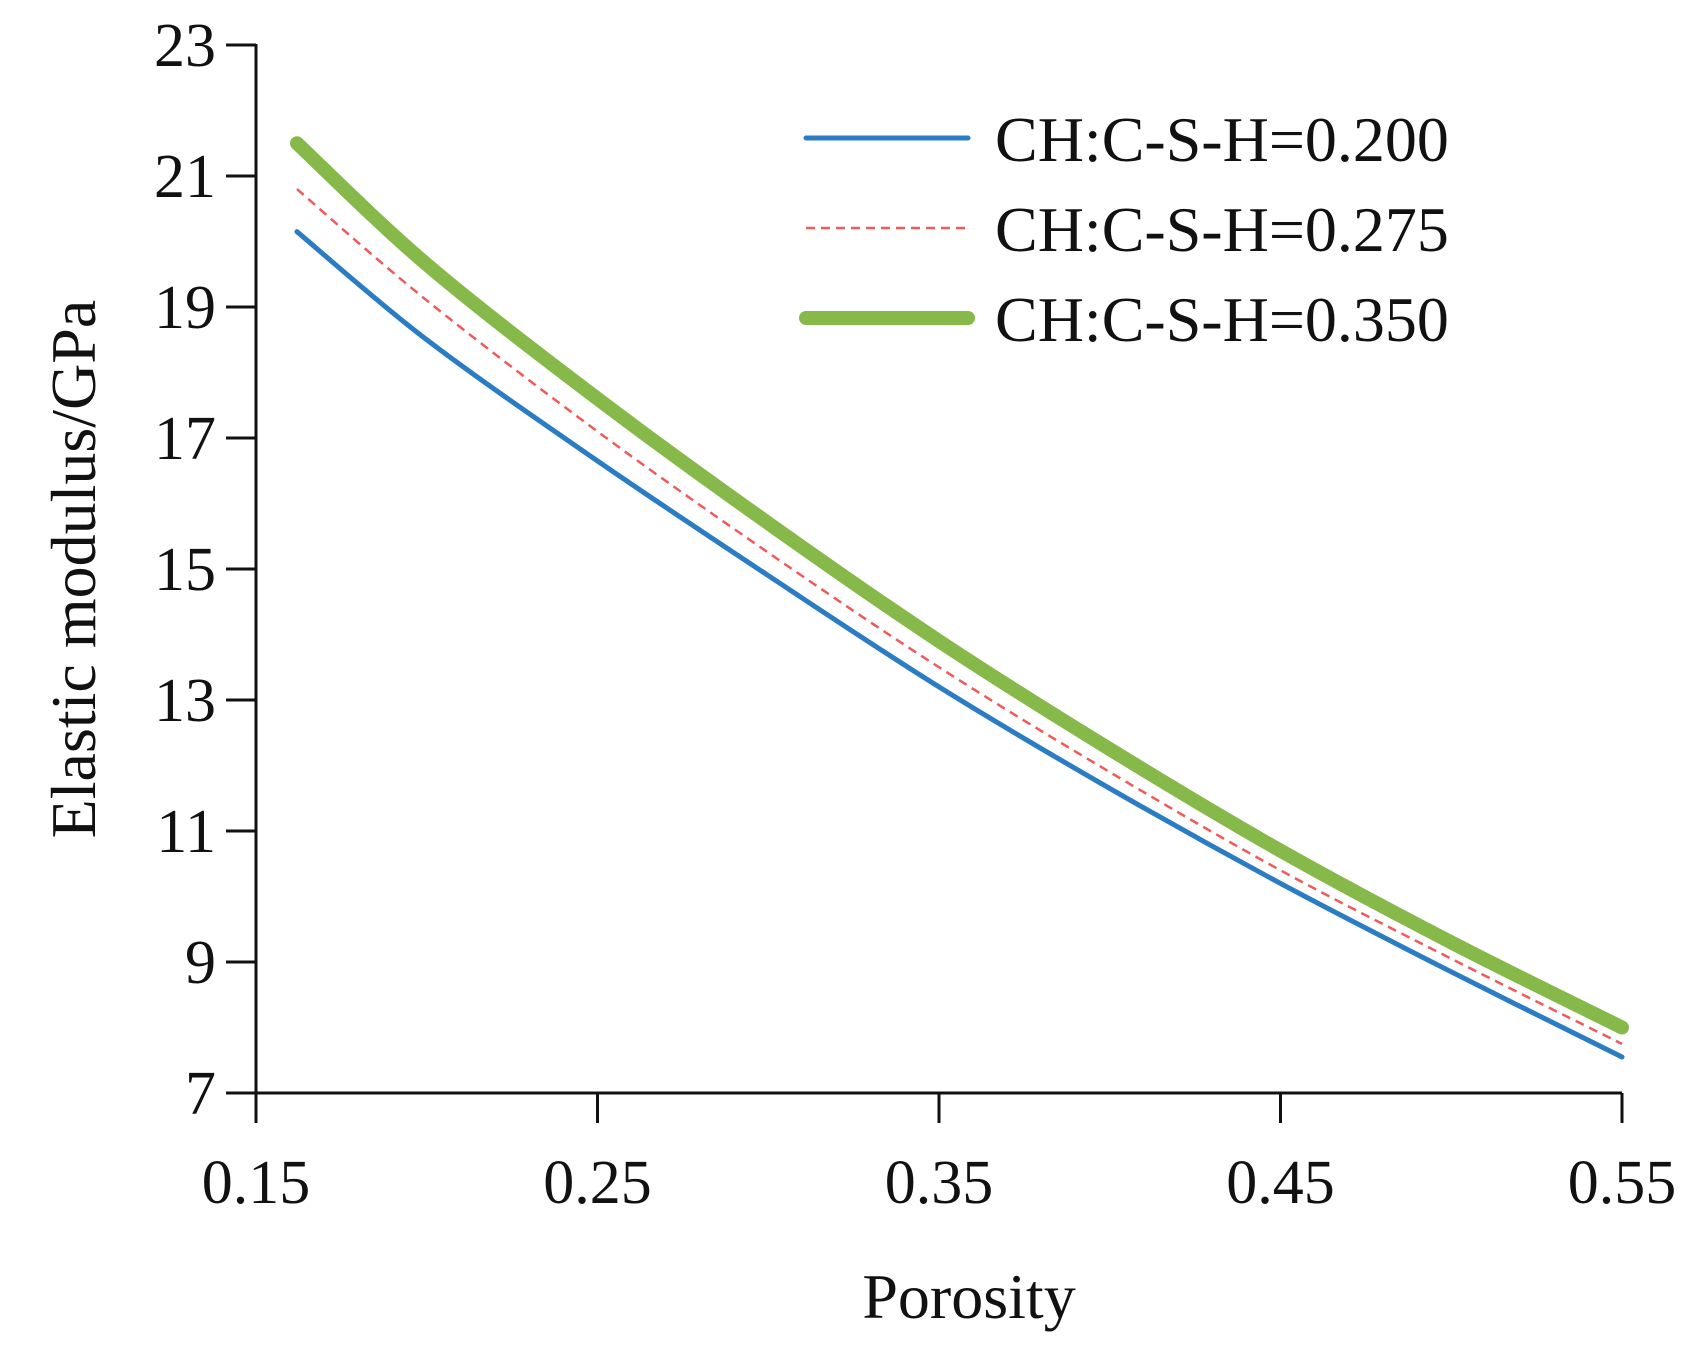  I want to click on x-tick-label: 0.45, so click(1280, 1183).